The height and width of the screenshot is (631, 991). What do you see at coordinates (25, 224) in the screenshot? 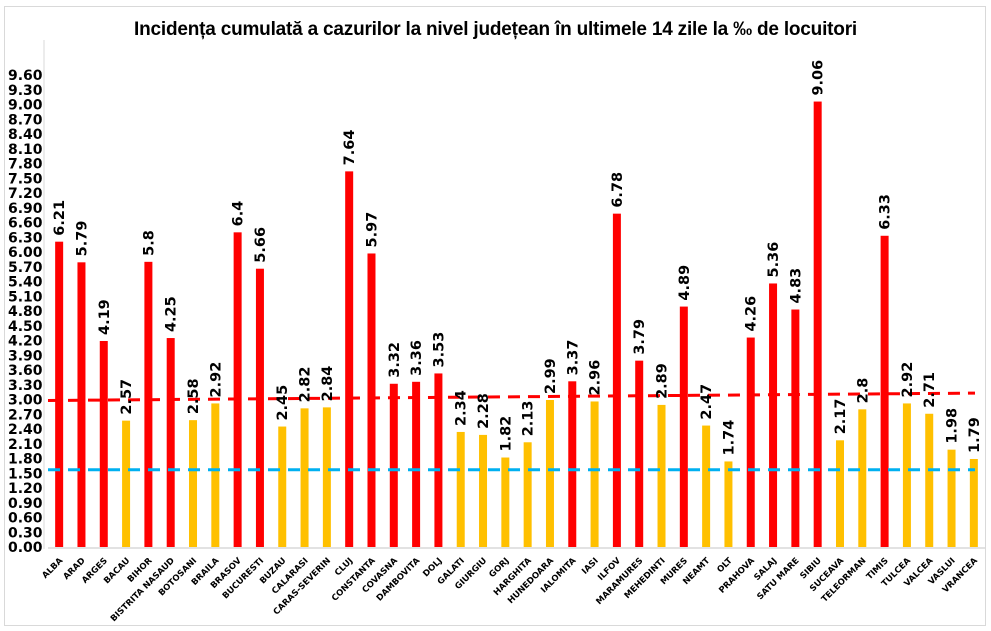
I see `y-tick-label: 6.60` at bounding box center [25, 224].